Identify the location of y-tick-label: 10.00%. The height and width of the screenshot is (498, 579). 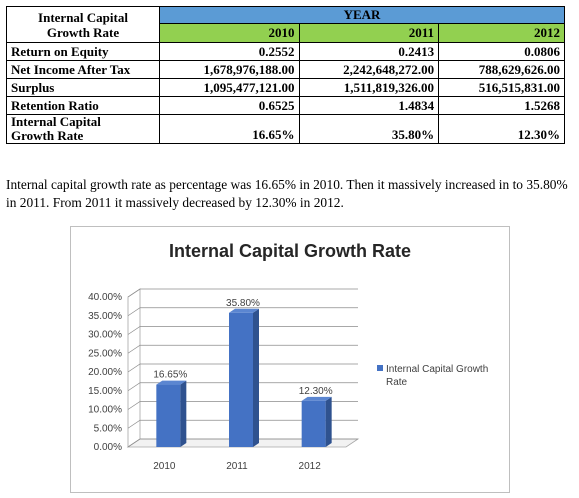
(105, 410).